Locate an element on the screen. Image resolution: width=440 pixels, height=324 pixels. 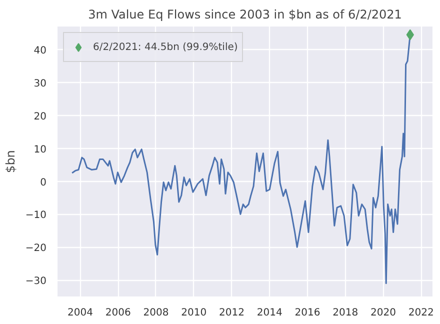
y-tick-label: −20 is located at coordinates (36, 248).